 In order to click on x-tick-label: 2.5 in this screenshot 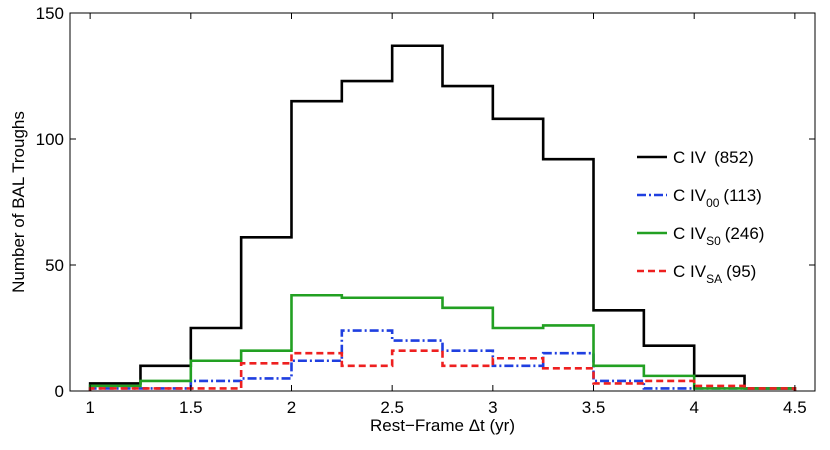, I will do `click(392, 407)`.